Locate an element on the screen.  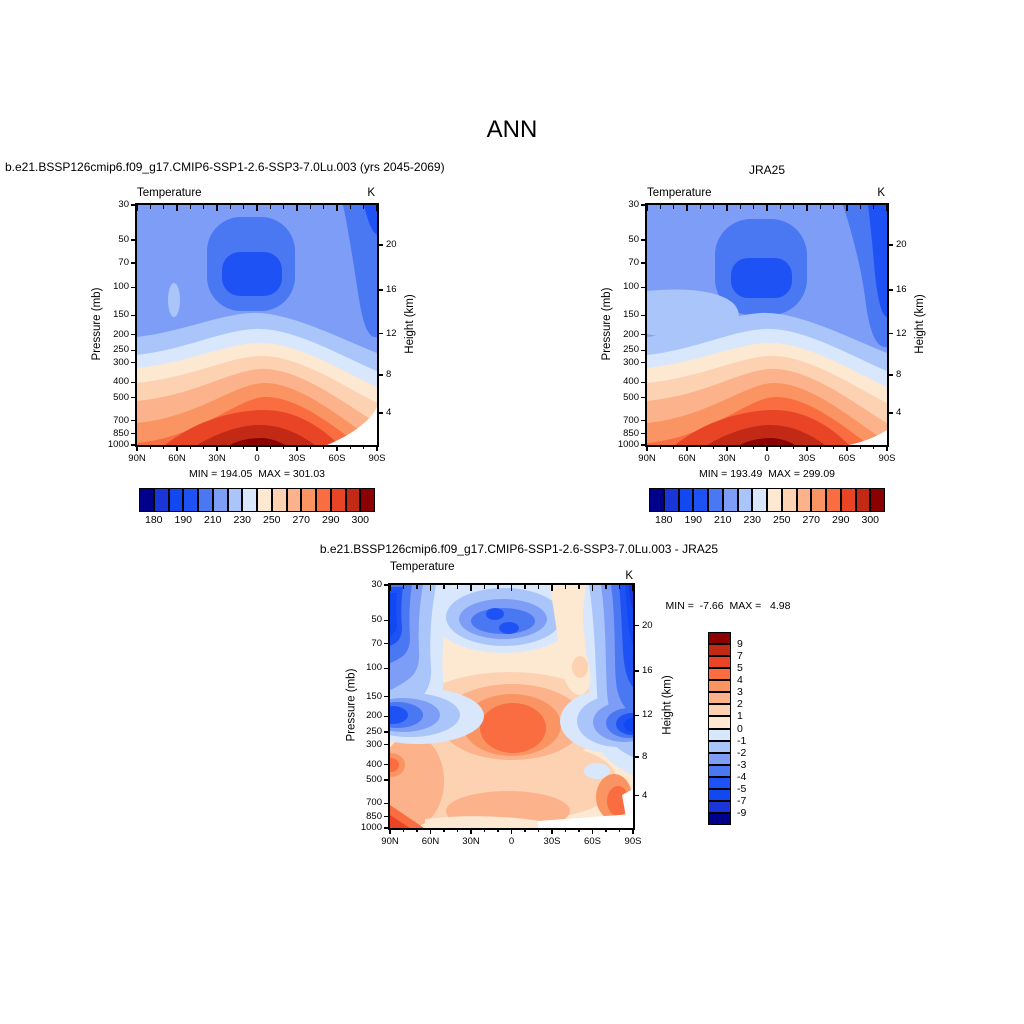
pressure-tick-label: 100 is located at coordinates (374, 668).